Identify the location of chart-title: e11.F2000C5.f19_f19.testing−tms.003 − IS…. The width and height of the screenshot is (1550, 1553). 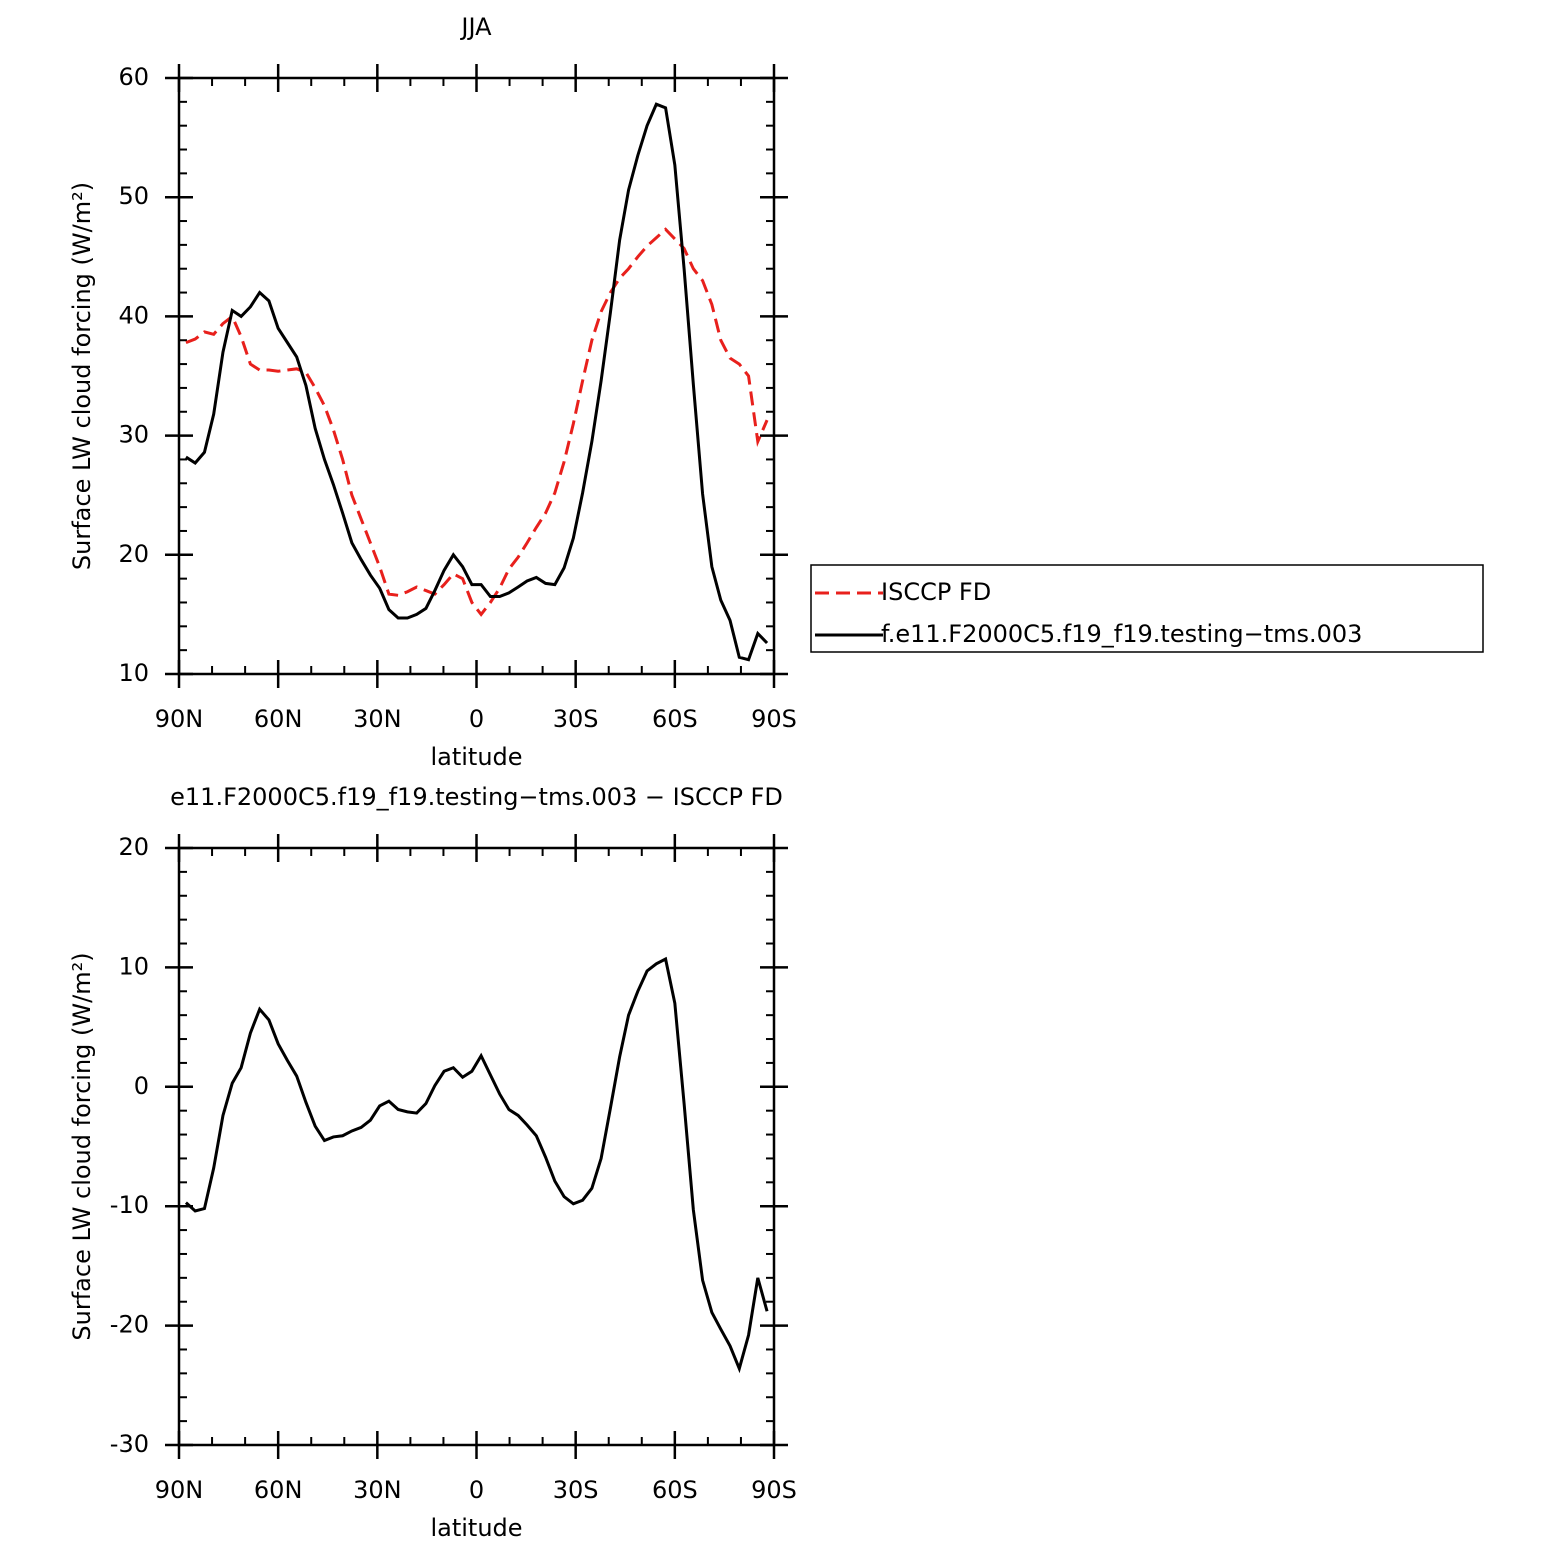
(476, 797).